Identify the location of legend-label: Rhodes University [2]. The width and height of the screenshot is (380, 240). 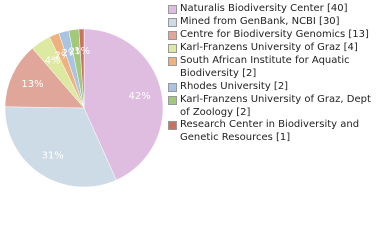
(234, 86).